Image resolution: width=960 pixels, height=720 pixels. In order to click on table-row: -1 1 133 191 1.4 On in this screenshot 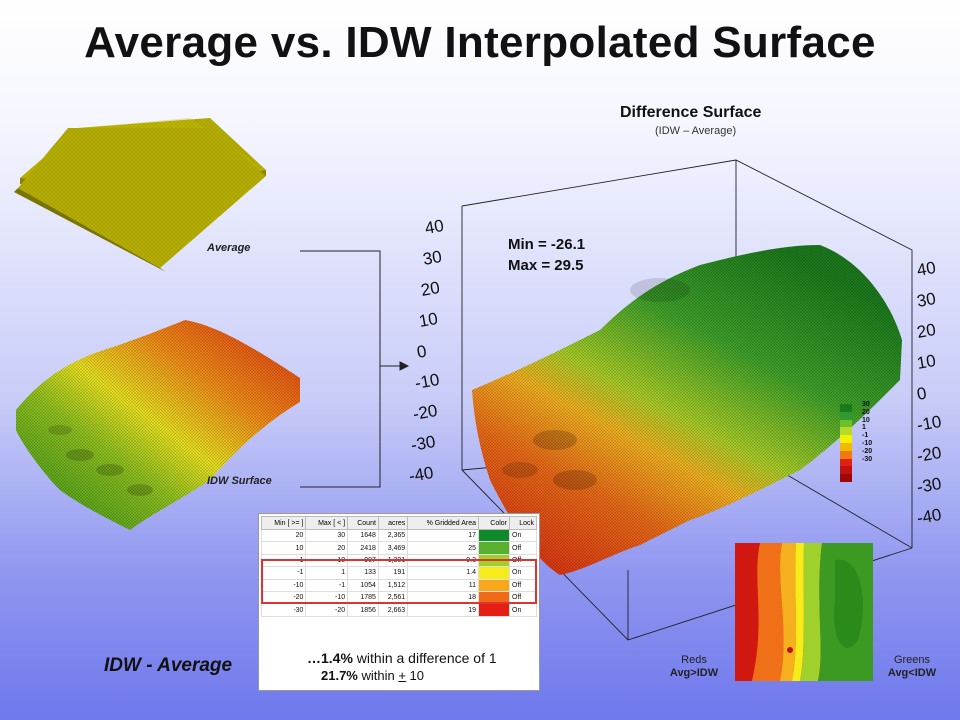, I will do `click(398, 573)`.